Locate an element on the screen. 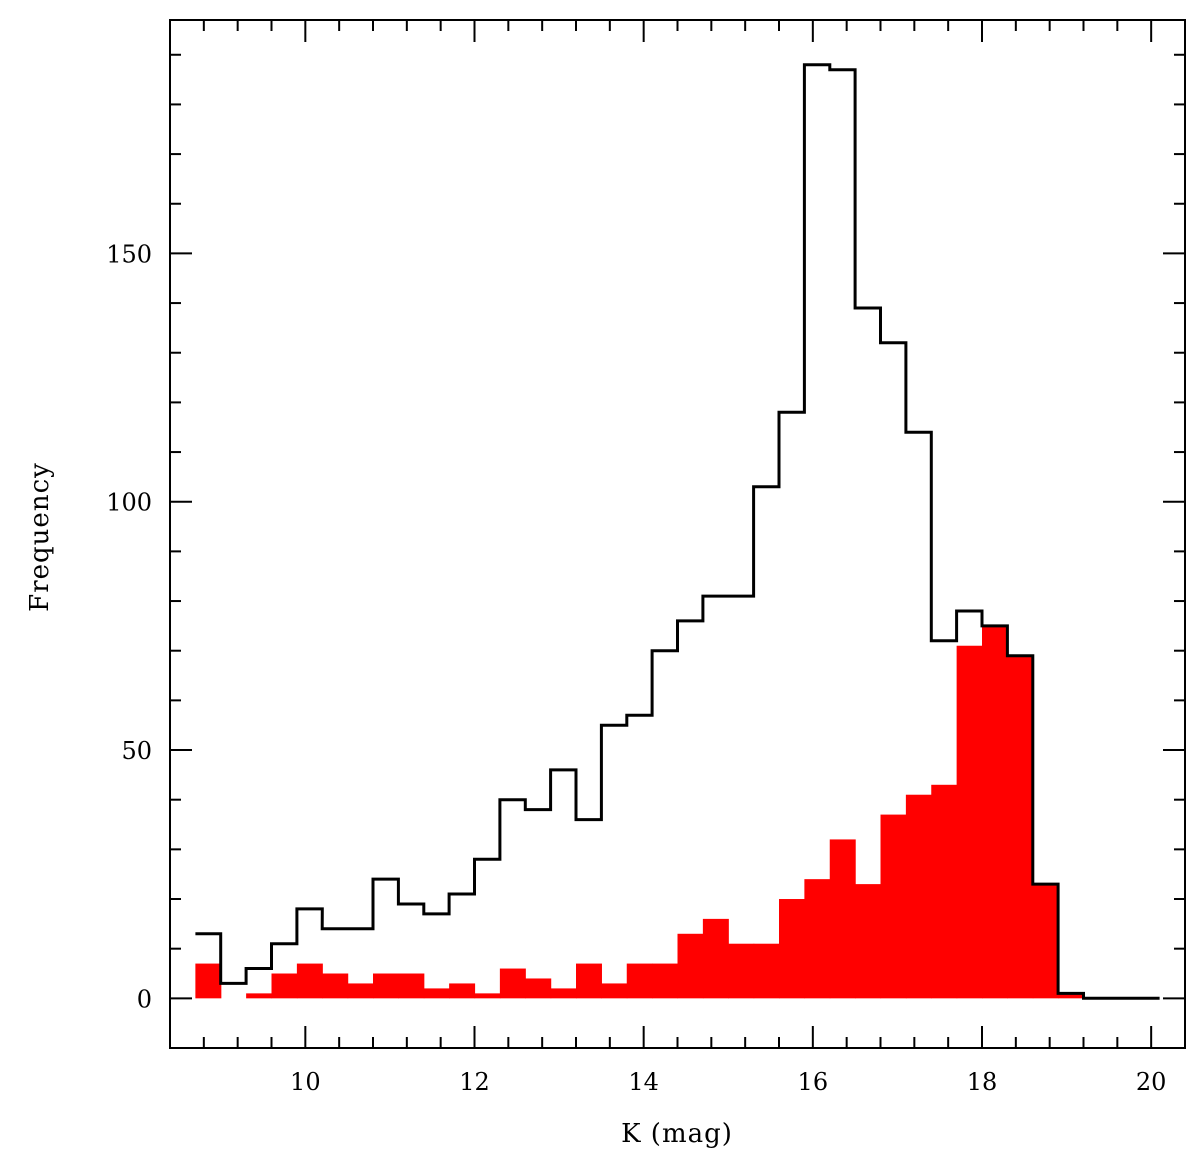 This screenshot has width=1200, height=1158. y-tick-label: 150 is located at coordinates (129, 254).